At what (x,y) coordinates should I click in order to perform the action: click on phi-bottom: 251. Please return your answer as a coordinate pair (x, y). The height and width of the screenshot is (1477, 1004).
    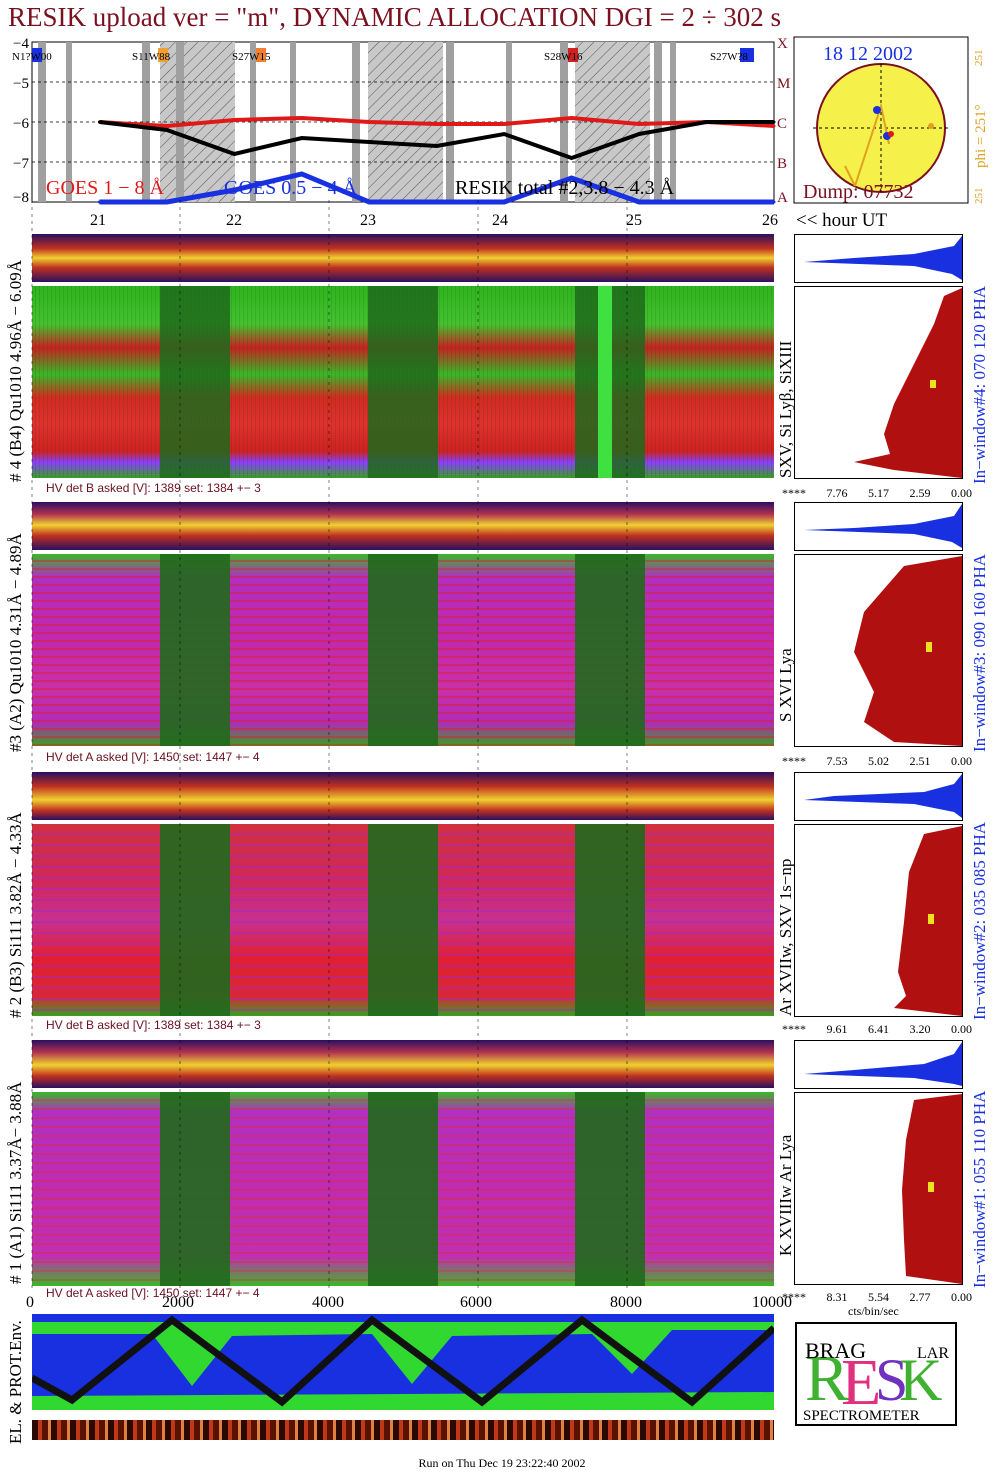
    Looking at the image, I should click on (979, 196).